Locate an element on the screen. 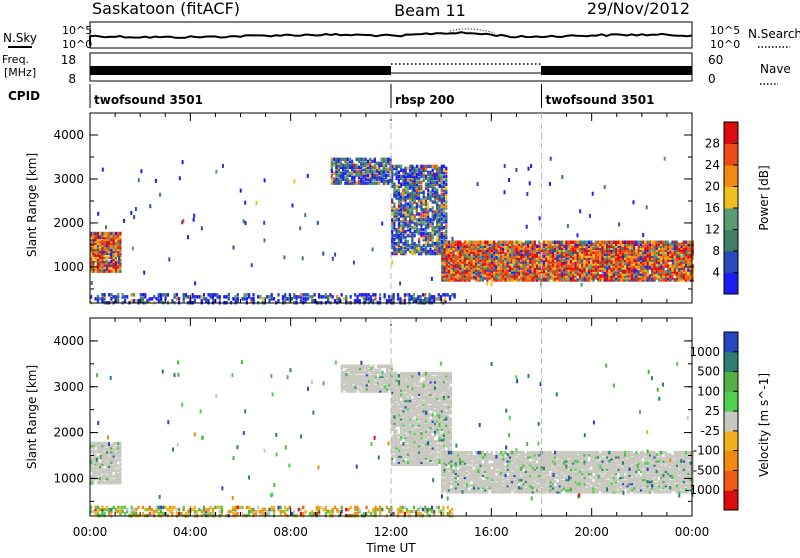 The image size is (800, 558). nsky-trace is located at coordinates (391, 38).